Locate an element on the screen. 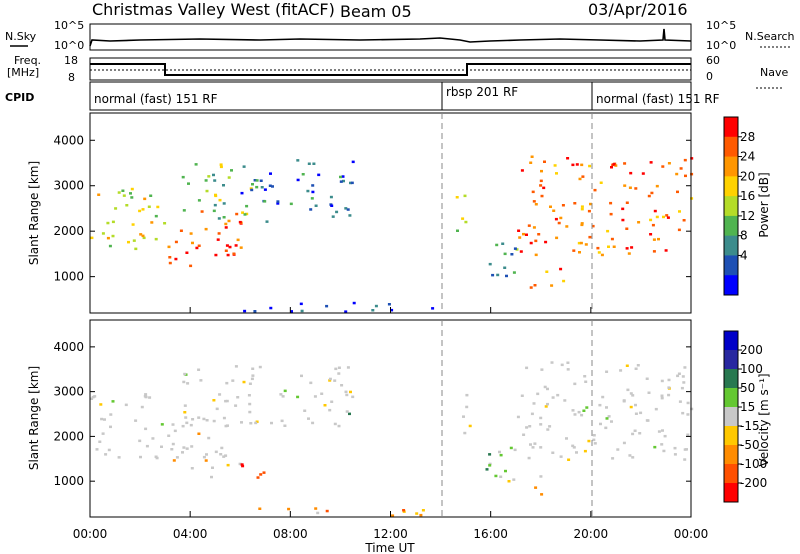 The width and height of the screenshot is (800, 554). nsky-panel-frame is located at coordinates (390, 37).